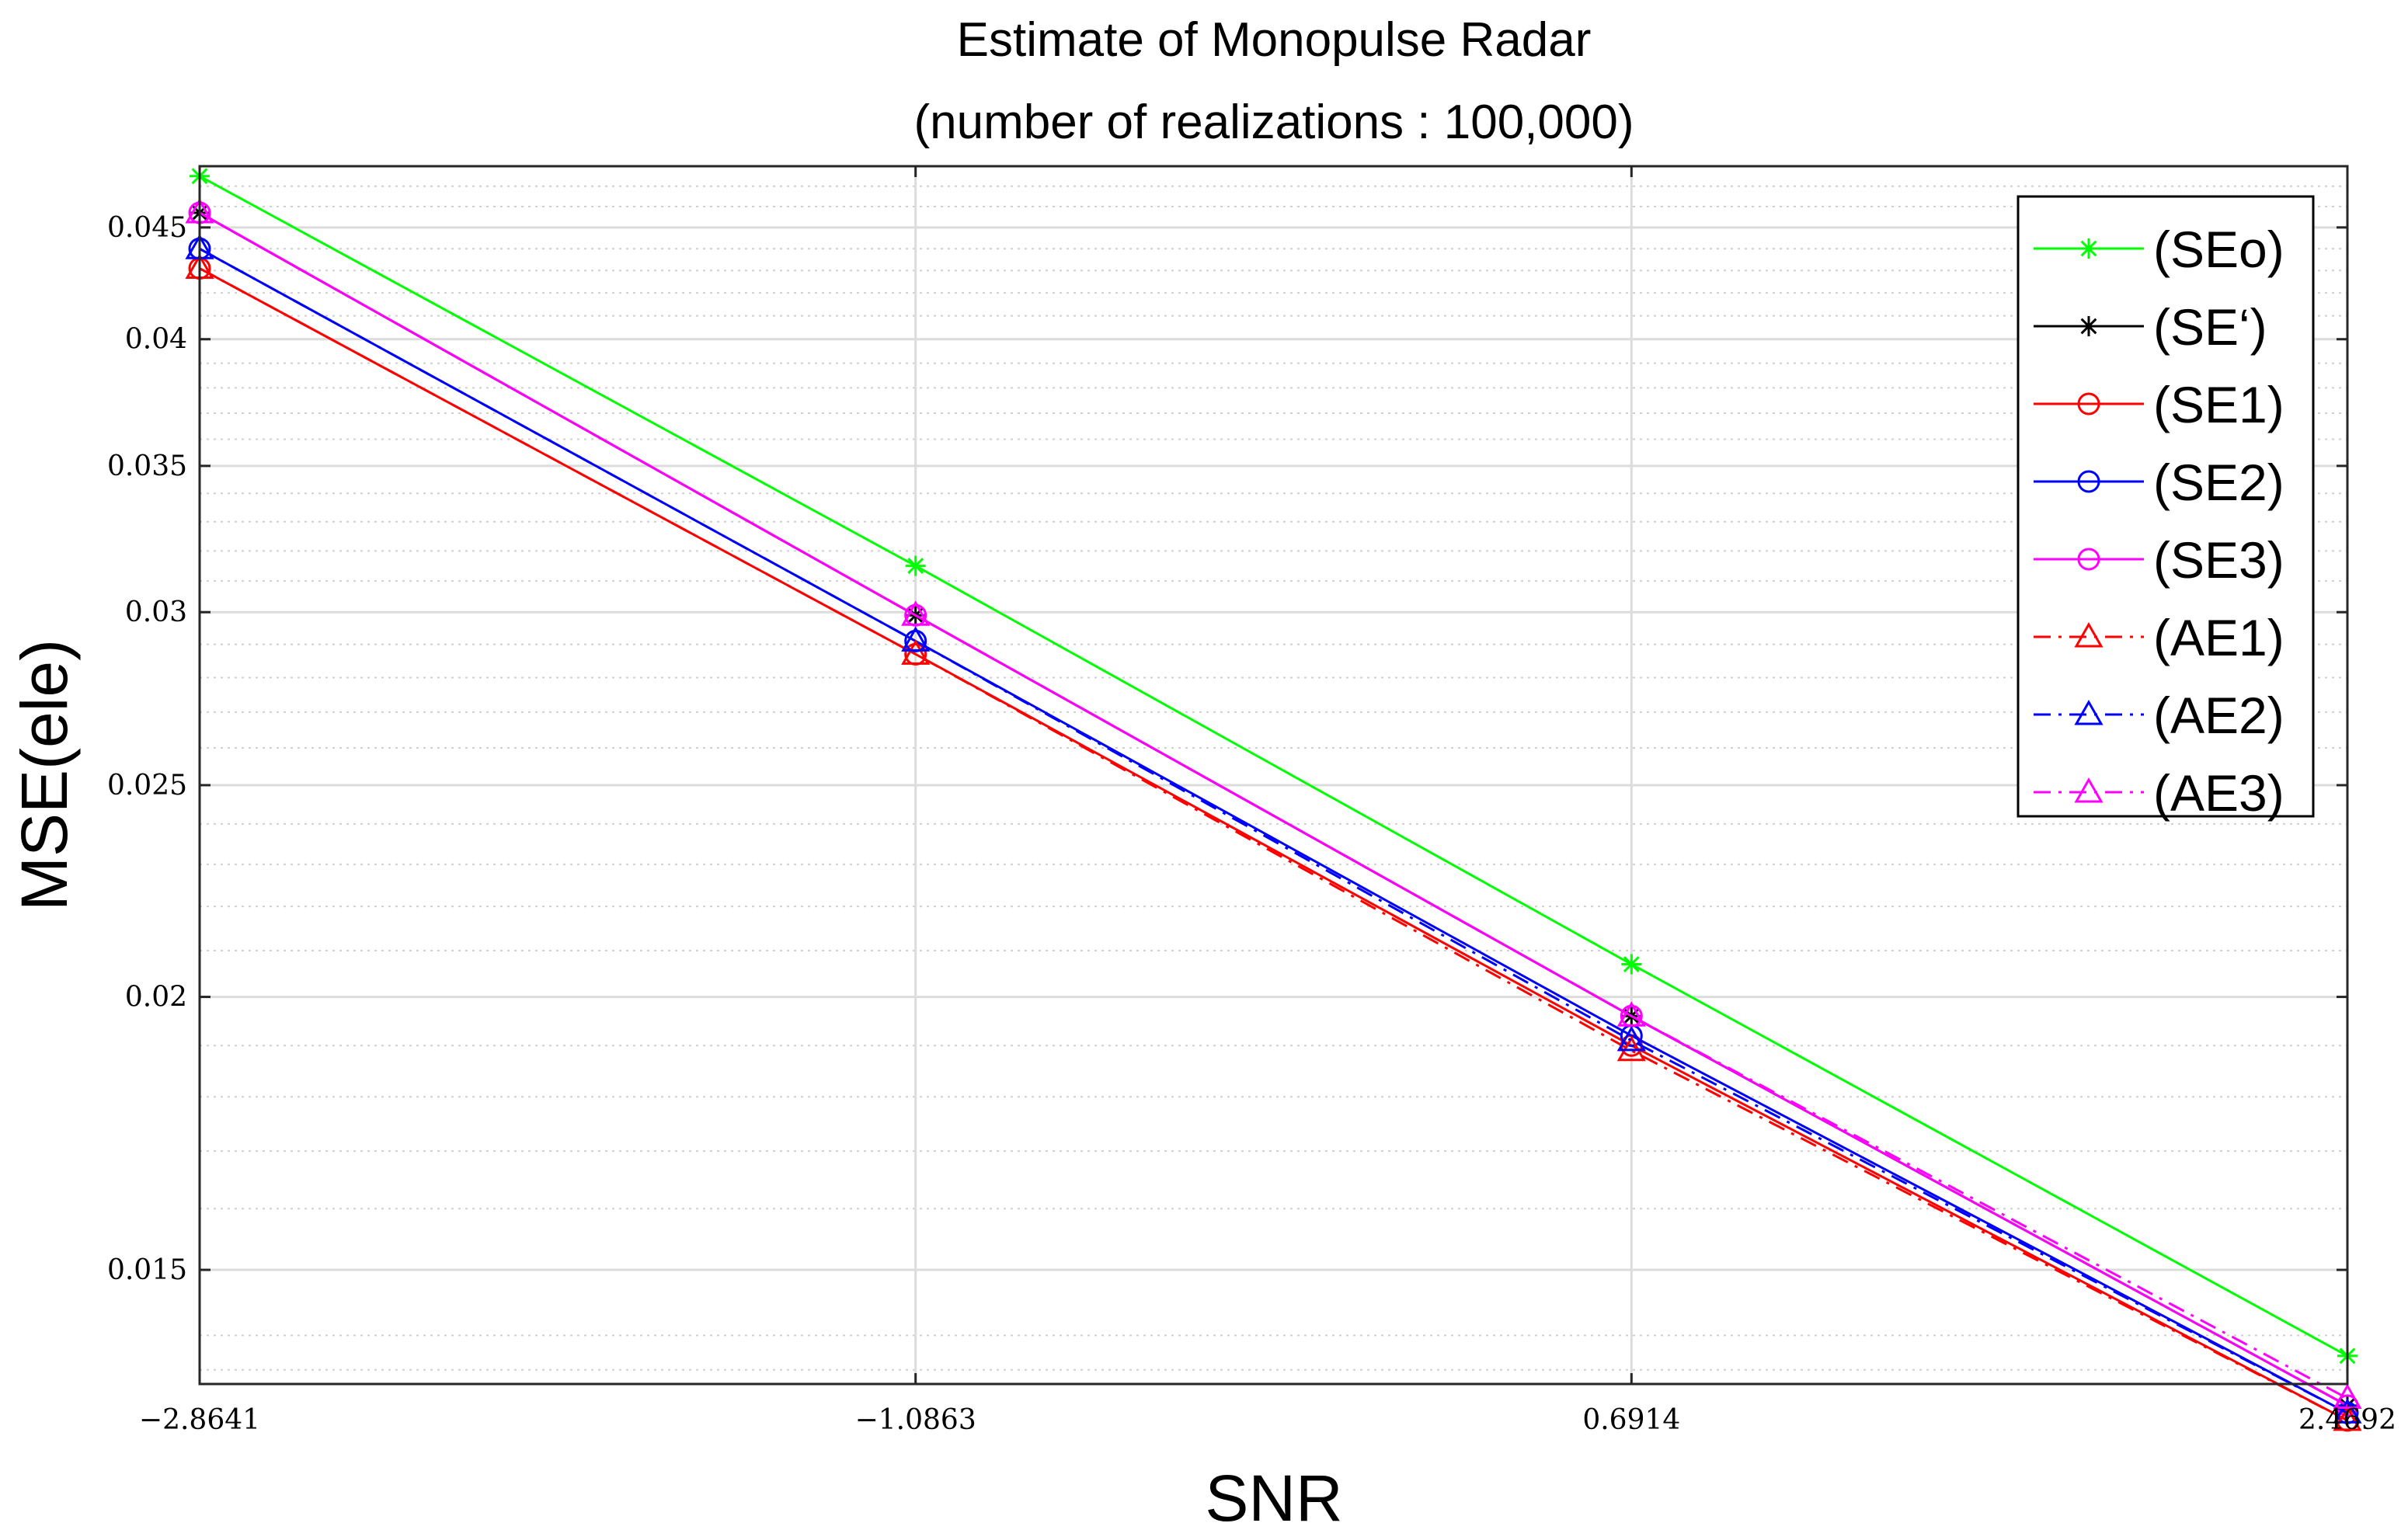 This screenshot has width=2408, height=1537. I want to click on legend-entry: (AE2), so click(2159, 716).